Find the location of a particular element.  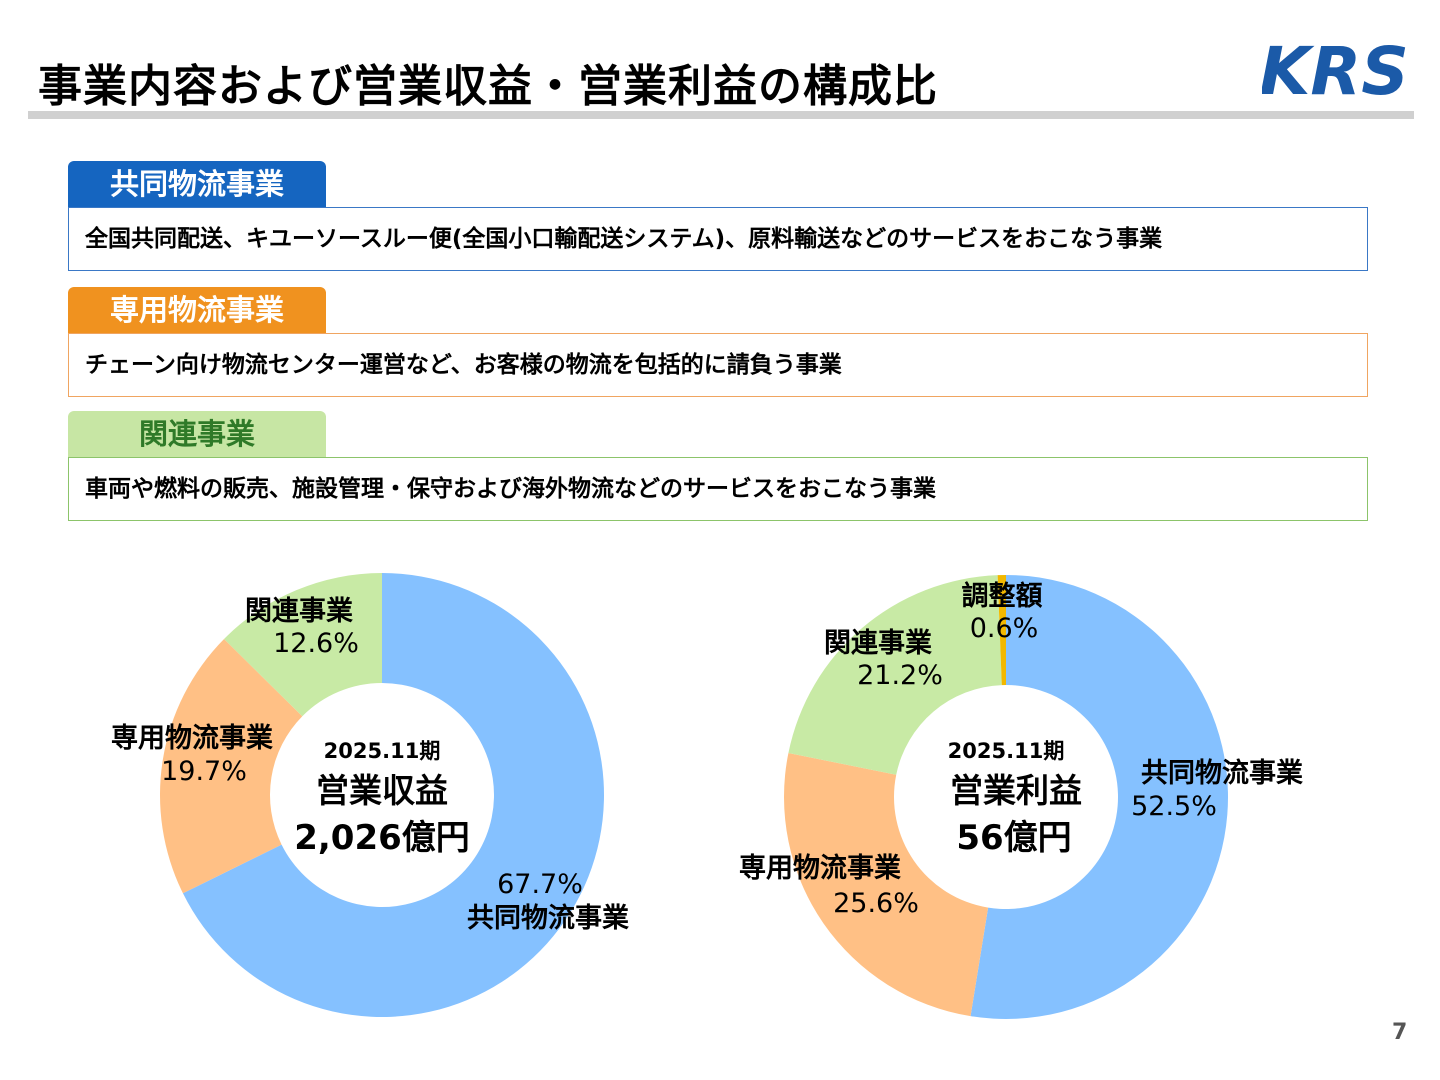

revenue-slice-kanren is located at coordinates (303, 645).